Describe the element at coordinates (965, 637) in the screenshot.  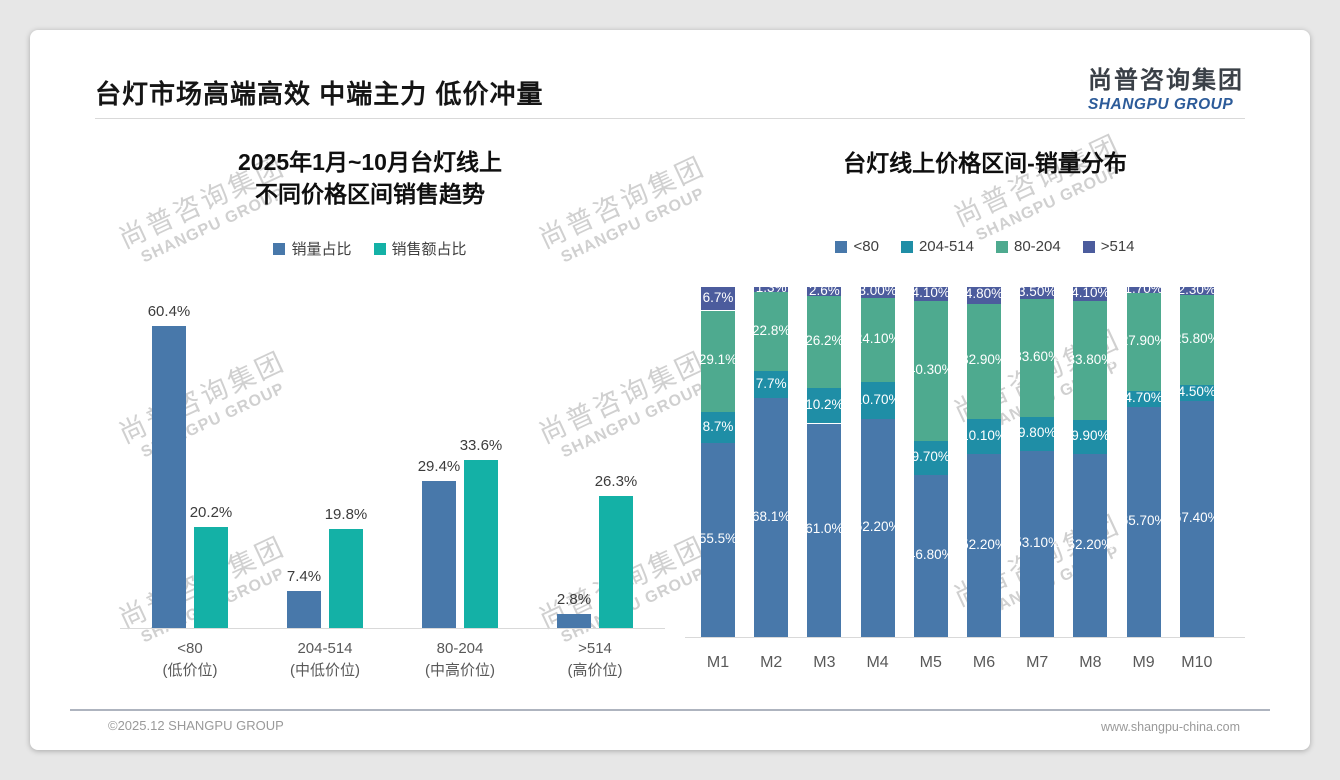
I see `right-chart-x-axis` at that location.